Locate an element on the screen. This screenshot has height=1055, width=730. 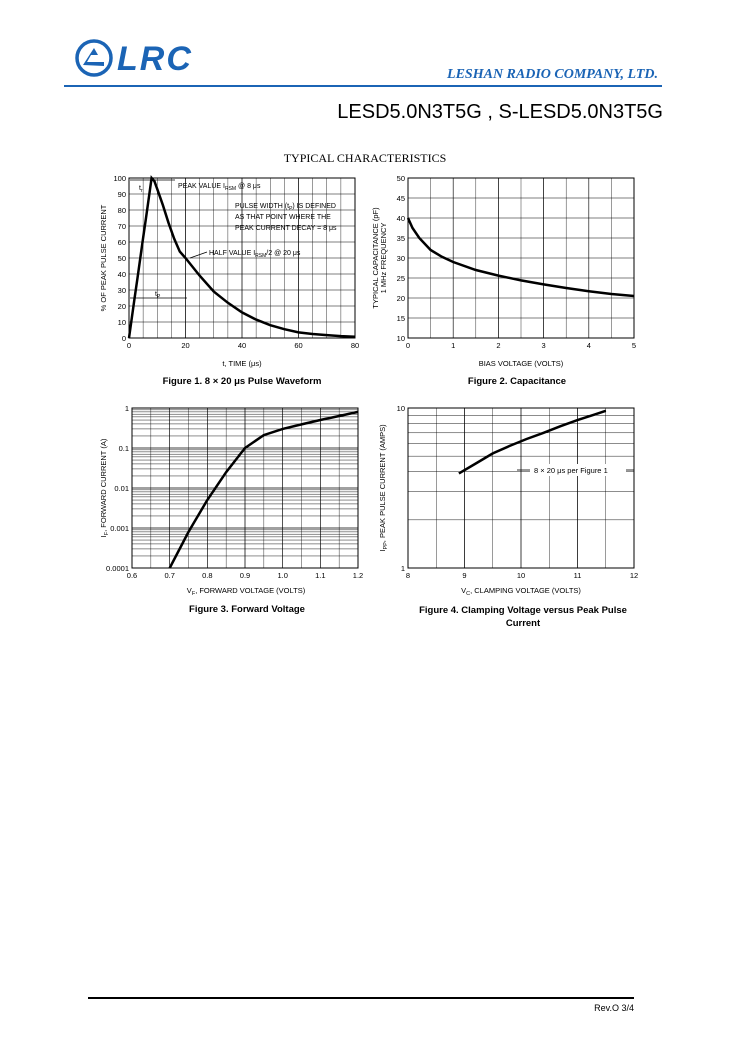
f3-ylabel: IF, FORWARD CURRENT (A) is located at coordinates (104, 487).